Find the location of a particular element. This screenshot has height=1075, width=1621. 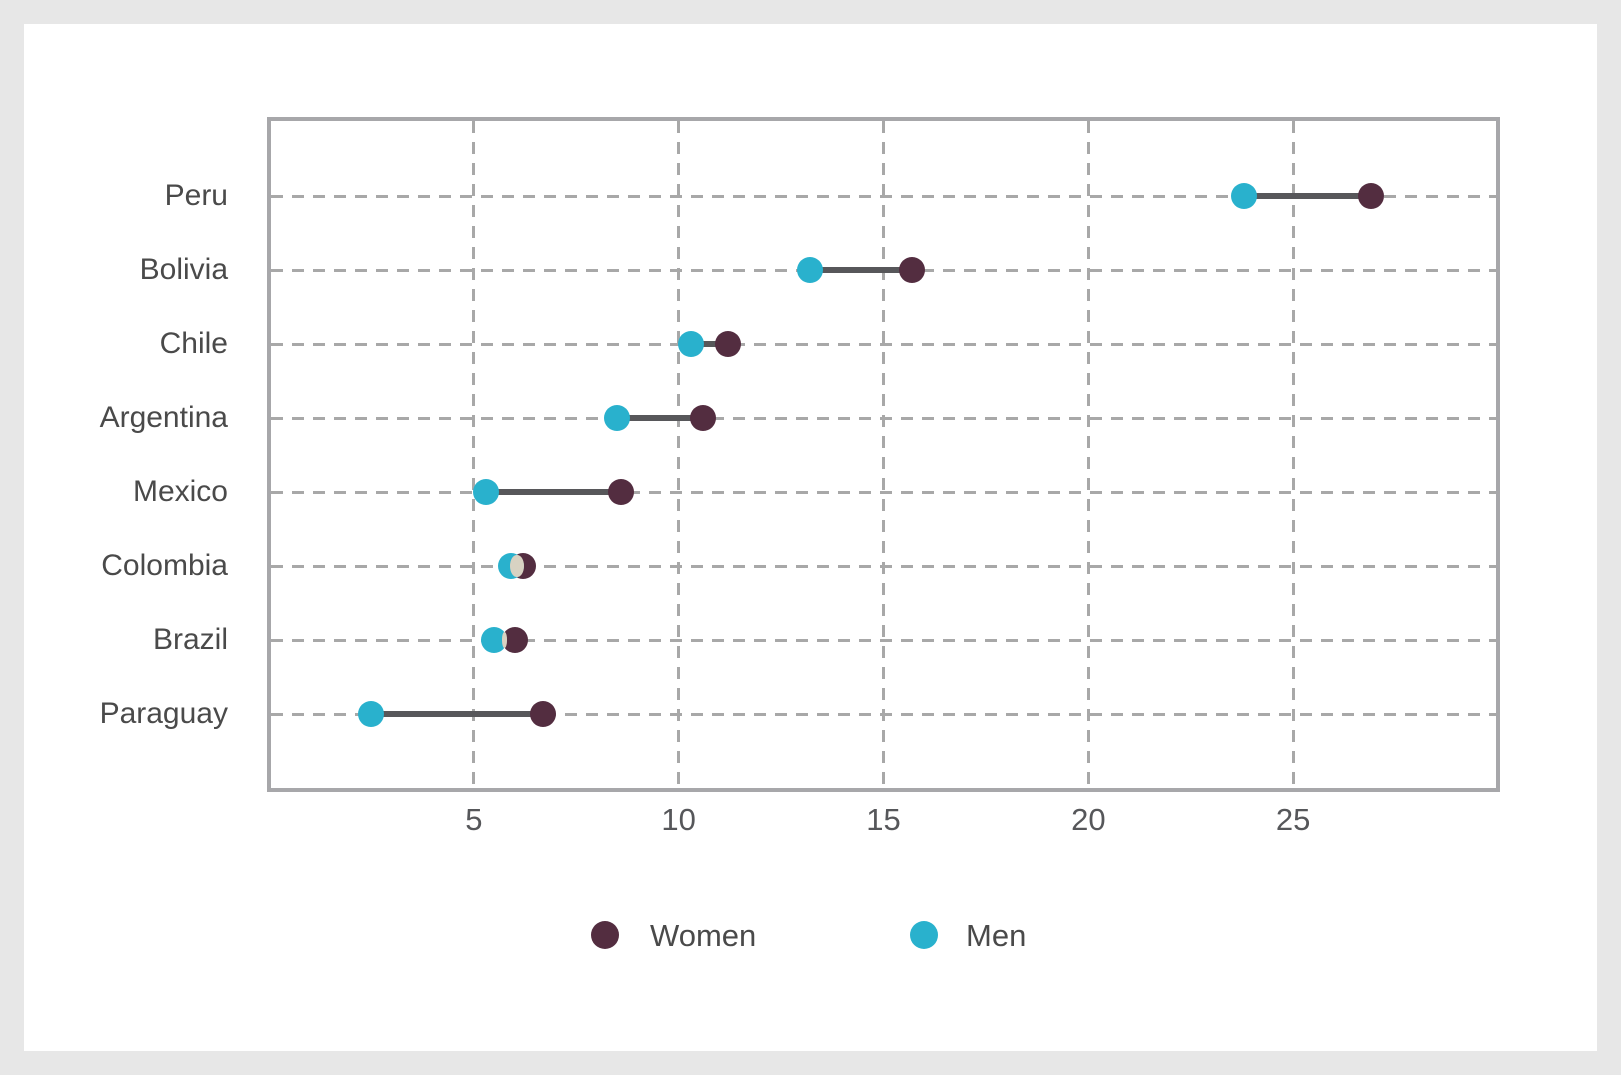

category-label: Colombia is located at coordinates (164, 565).